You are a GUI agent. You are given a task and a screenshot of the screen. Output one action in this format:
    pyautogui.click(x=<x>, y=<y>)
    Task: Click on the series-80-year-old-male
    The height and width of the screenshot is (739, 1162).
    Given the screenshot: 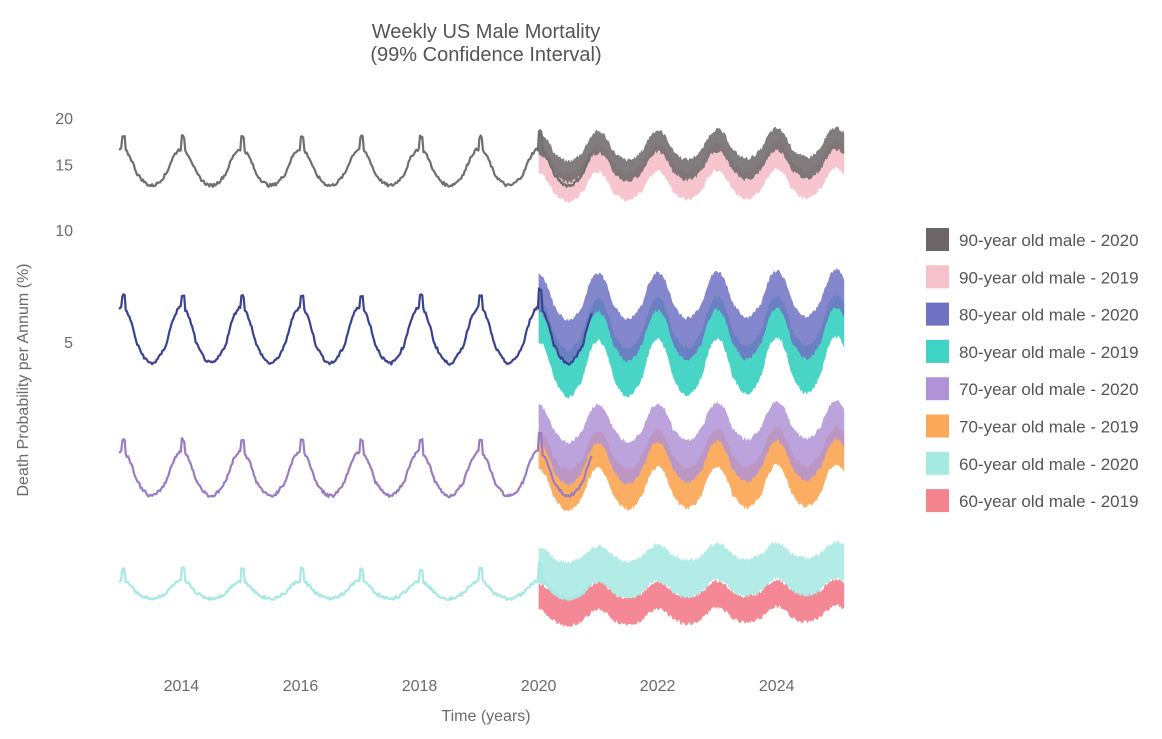 What is the action you would take?
    pyautogui.click(x=481, y=334)
    